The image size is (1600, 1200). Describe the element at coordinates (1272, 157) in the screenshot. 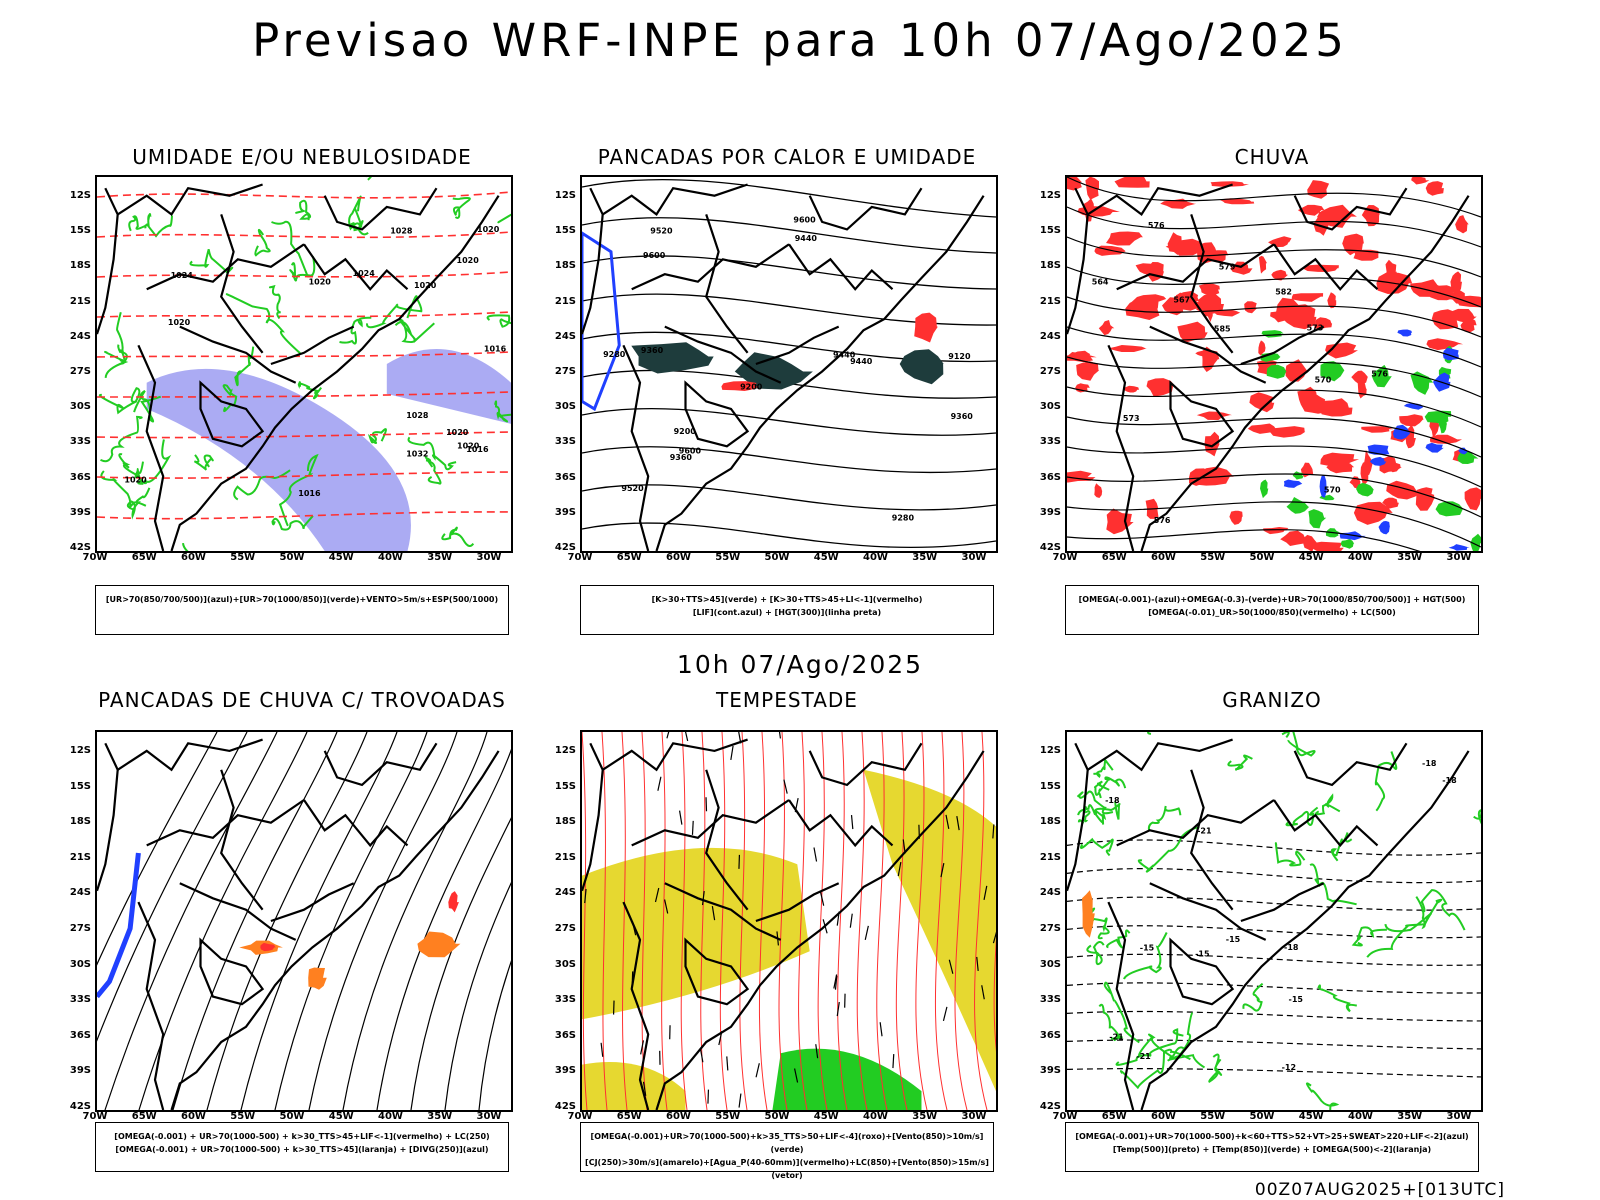

I see `panel-title: CHUVA` at that location.